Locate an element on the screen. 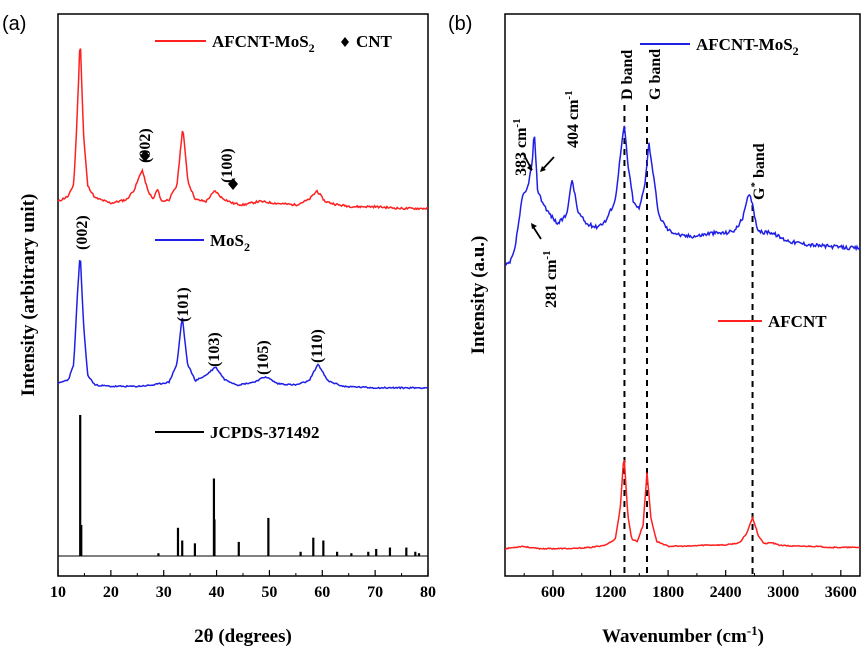 The width and height of the screenshot is (866, 650). legend-cnt-marker-icon is located at coordinates (345, 42).